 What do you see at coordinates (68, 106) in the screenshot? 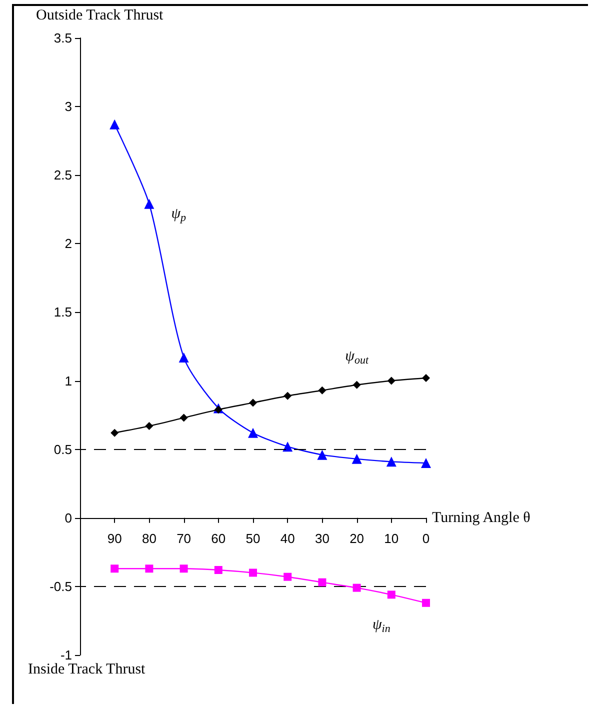
I see `y-tick-label: 3` at bounding box center [68, 106].